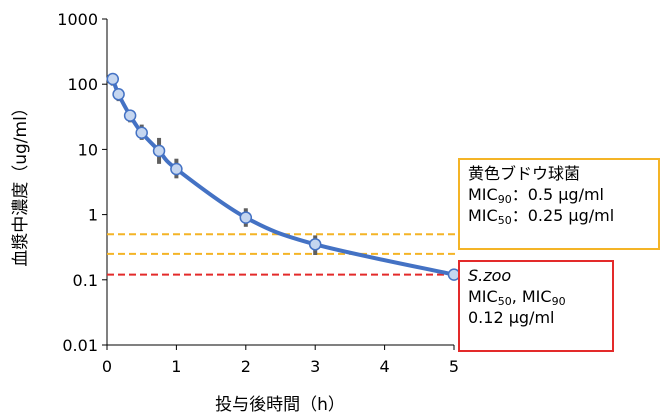 This screenshot has height=418, width=670. Describe the element at coordinates (282, 254) in the screenshot. I see `reference-lines` at that location.